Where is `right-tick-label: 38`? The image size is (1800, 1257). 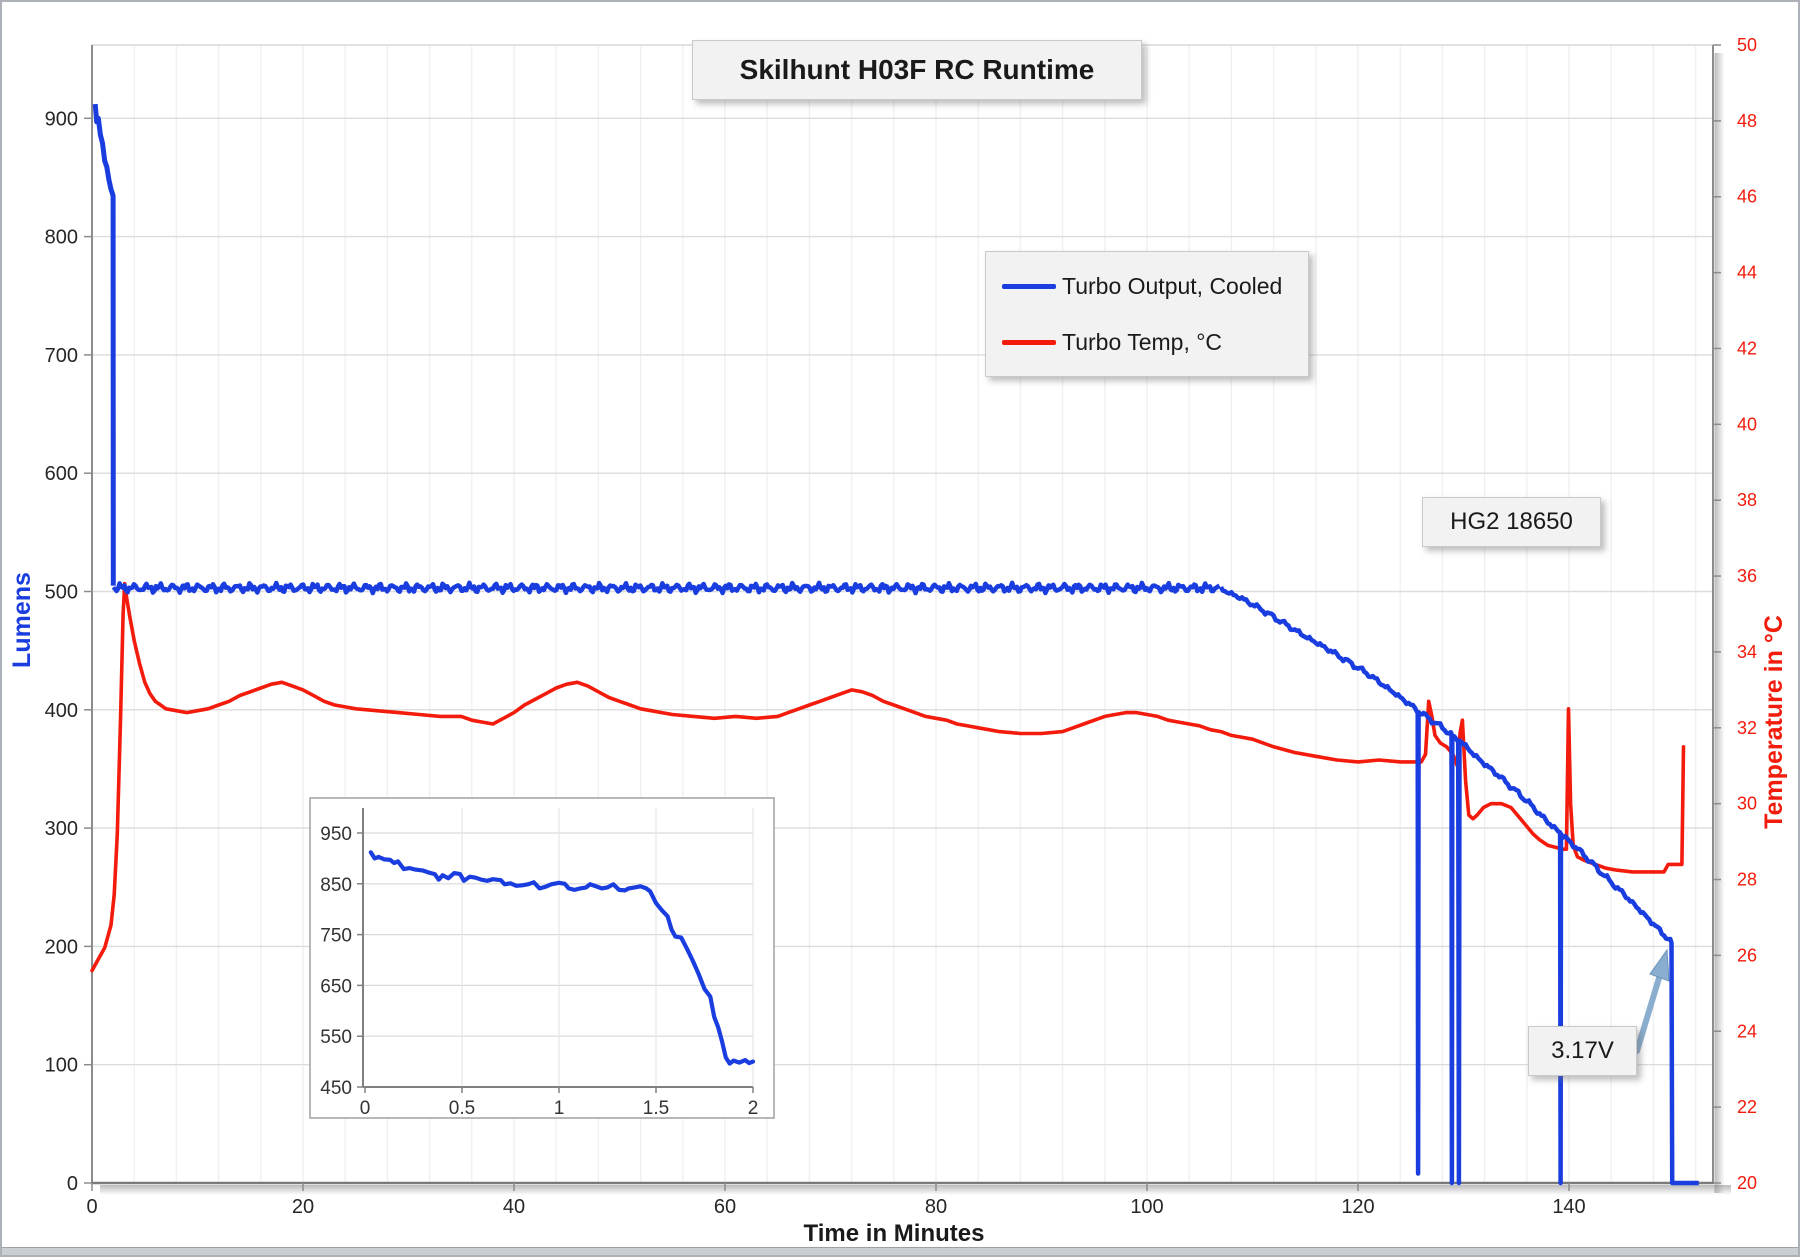
right-tick-label: 38 is located at coordinates (1747, 500).